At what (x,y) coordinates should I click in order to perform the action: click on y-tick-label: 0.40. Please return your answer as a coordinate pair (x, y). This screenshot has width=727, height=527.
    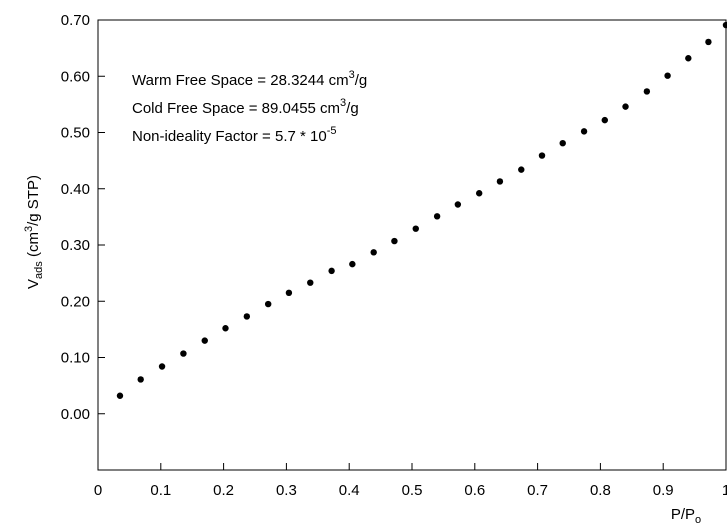
    Looking at the image, I should click on (75, 189).